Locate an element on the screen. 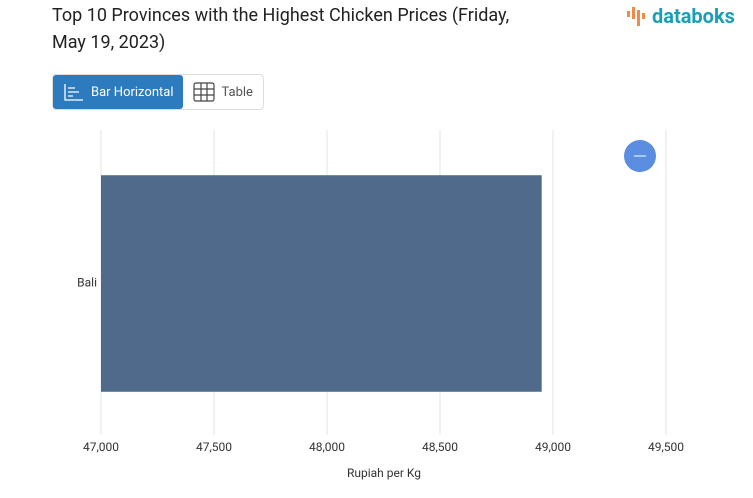 This screenshot has width=753, height=498. tab-bar: Bar Horizontal Table is located at coordinates (158, 92).